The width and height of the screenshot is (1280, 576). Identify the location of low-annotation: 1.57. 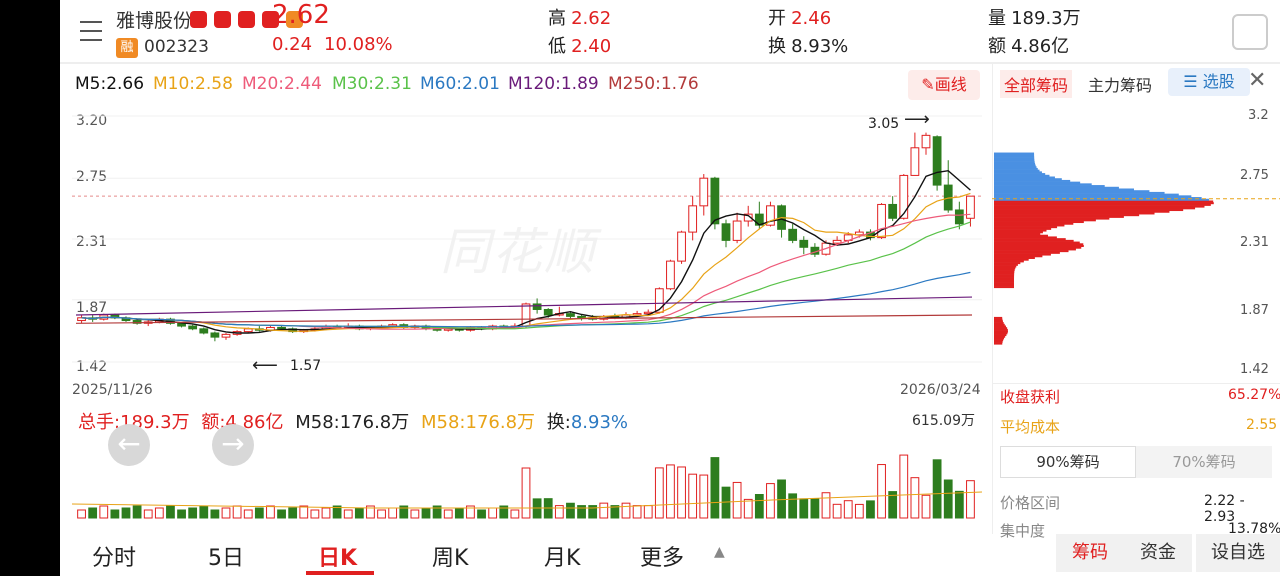
(306, 366).